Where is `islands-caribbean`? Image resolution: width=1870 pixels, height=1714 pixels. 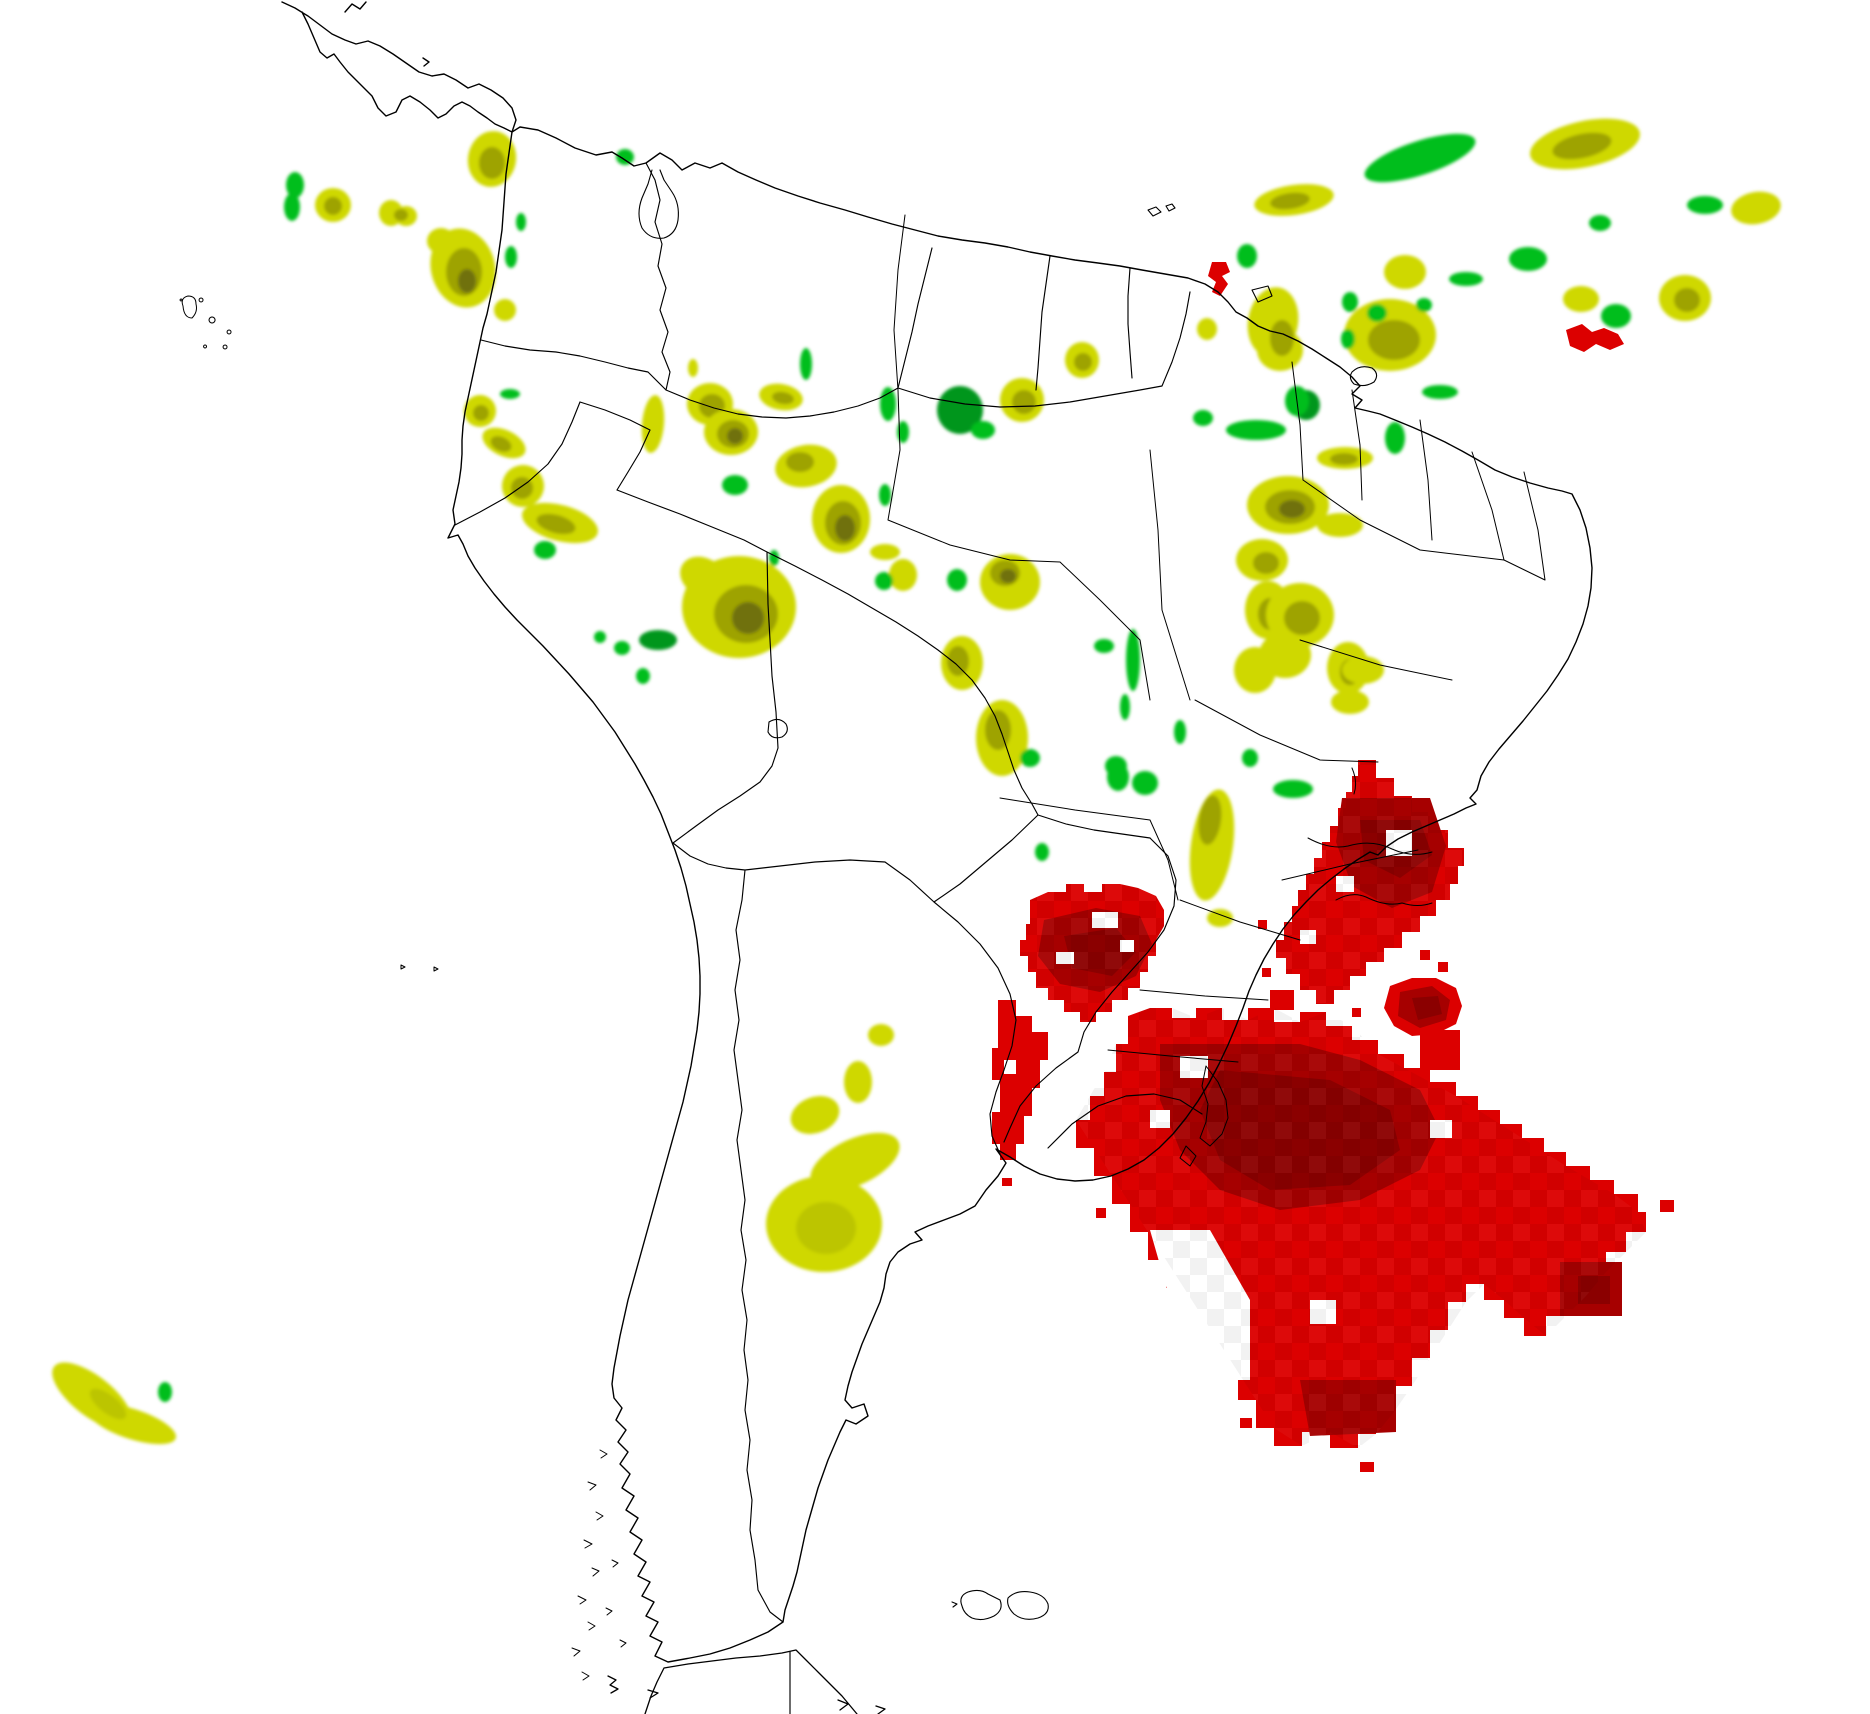 islands-caribbean is located at coordinates (1210, 253).